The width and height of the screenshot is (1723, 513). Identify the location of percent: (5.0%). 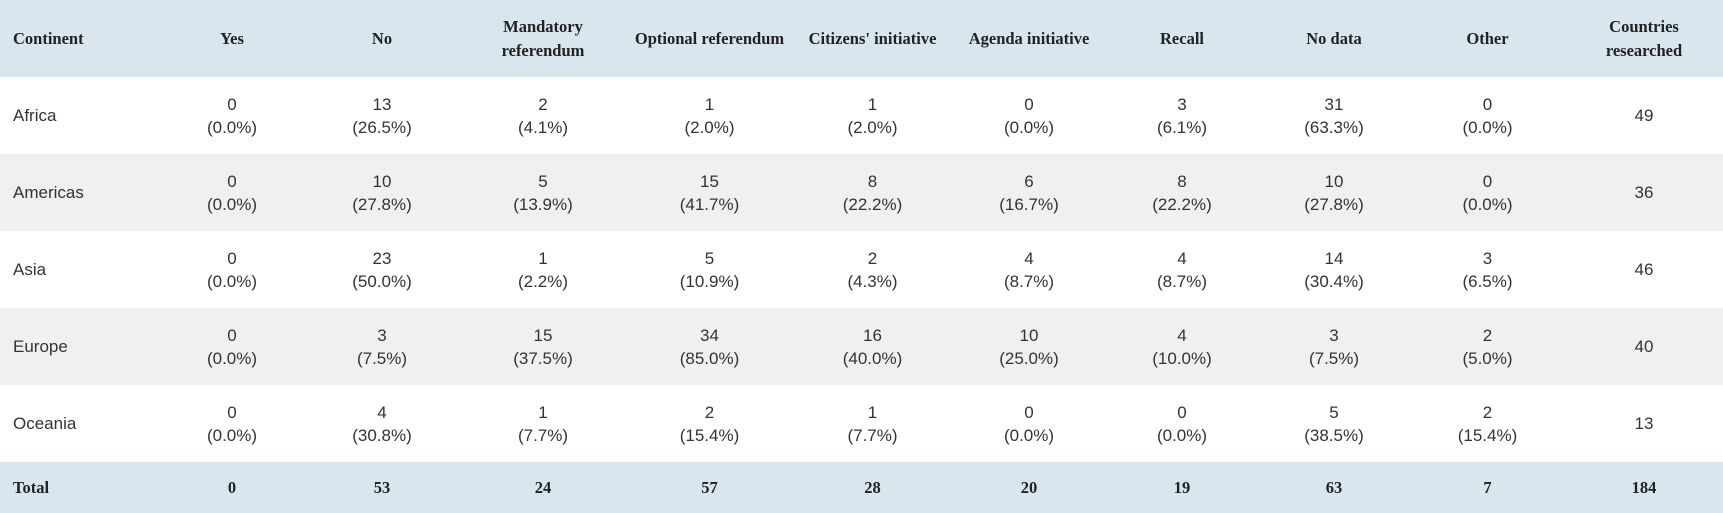
(1487, 358).